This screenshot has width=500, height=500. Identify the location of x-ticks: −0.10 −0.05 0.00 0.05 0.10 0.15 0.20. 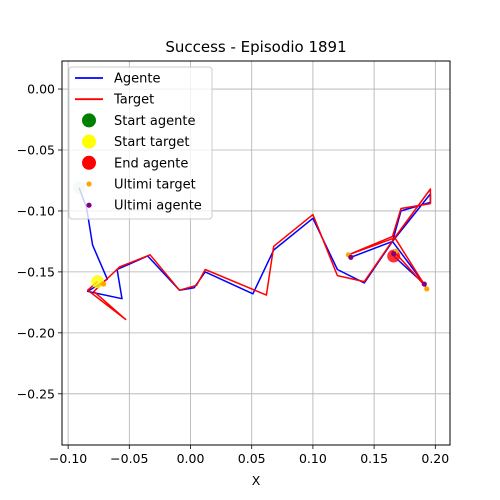
(249, 455).